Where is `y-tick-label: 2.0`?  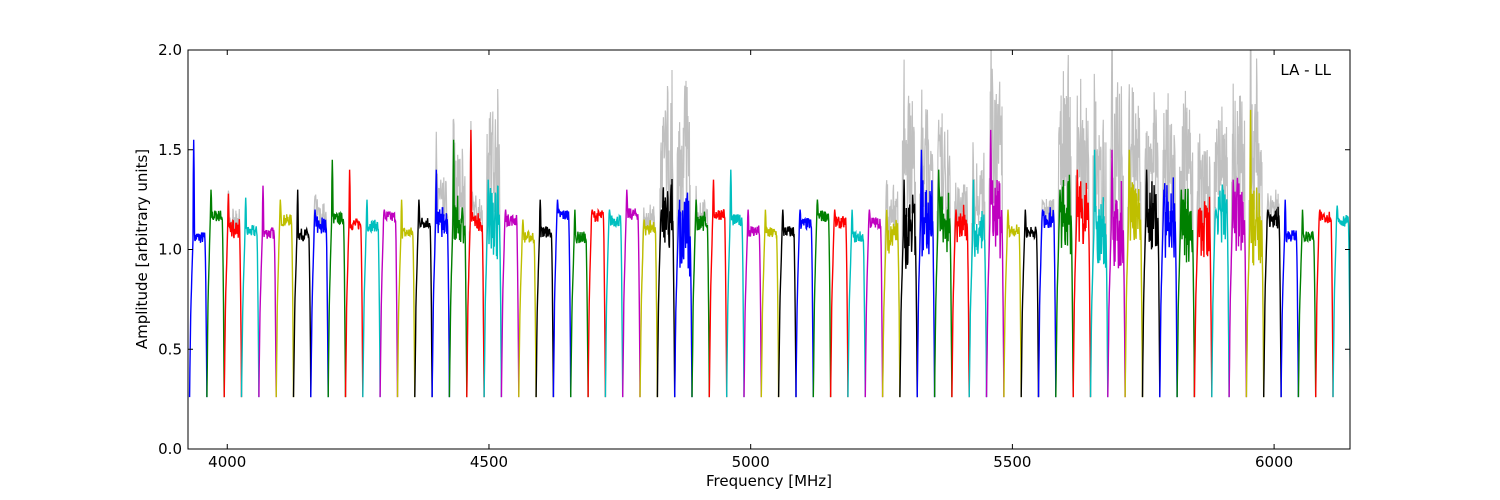 y-tick-label: 2.0 is located at coordinates (170, 50).